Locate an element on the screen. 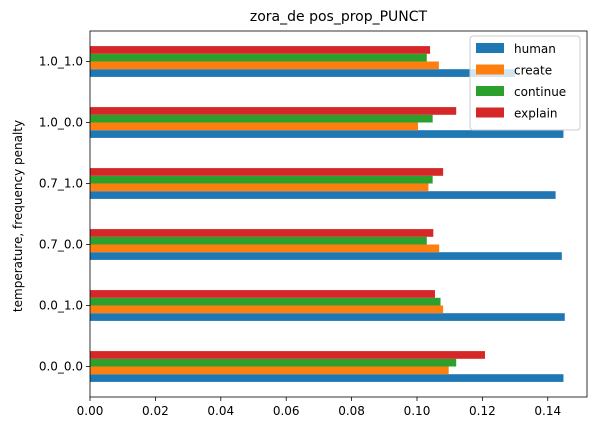 This screenshot has height=433, width=596. legend-swatch-human is located at coordinates (490, 48).